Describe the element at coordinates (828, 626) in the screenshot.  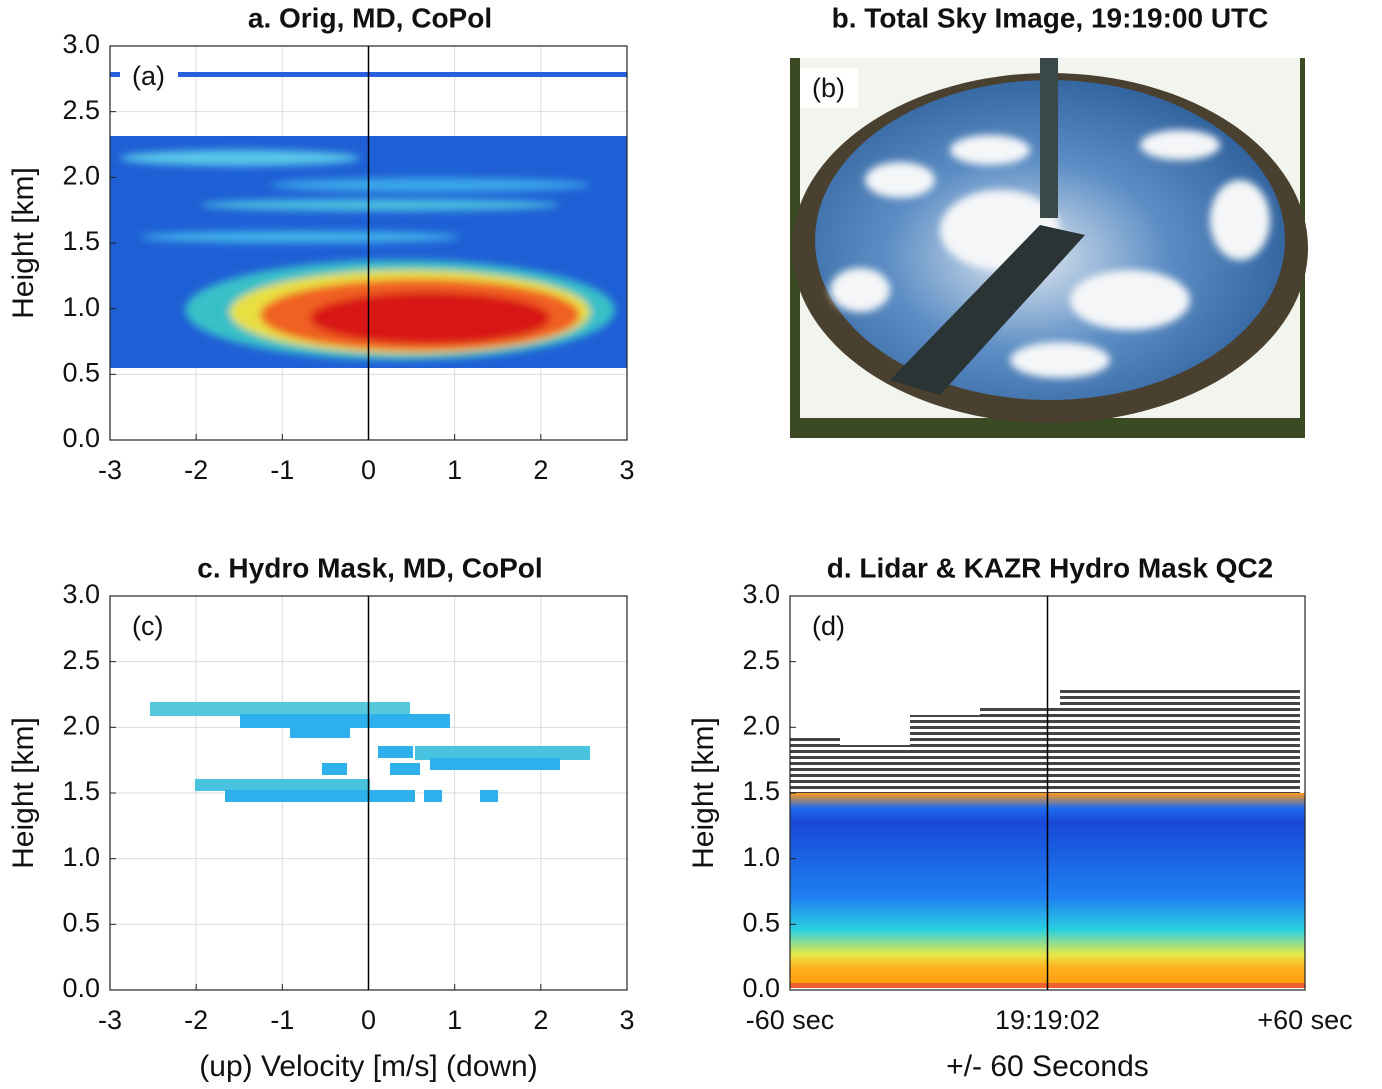
I see `panel-annotation: (d)` at that location.